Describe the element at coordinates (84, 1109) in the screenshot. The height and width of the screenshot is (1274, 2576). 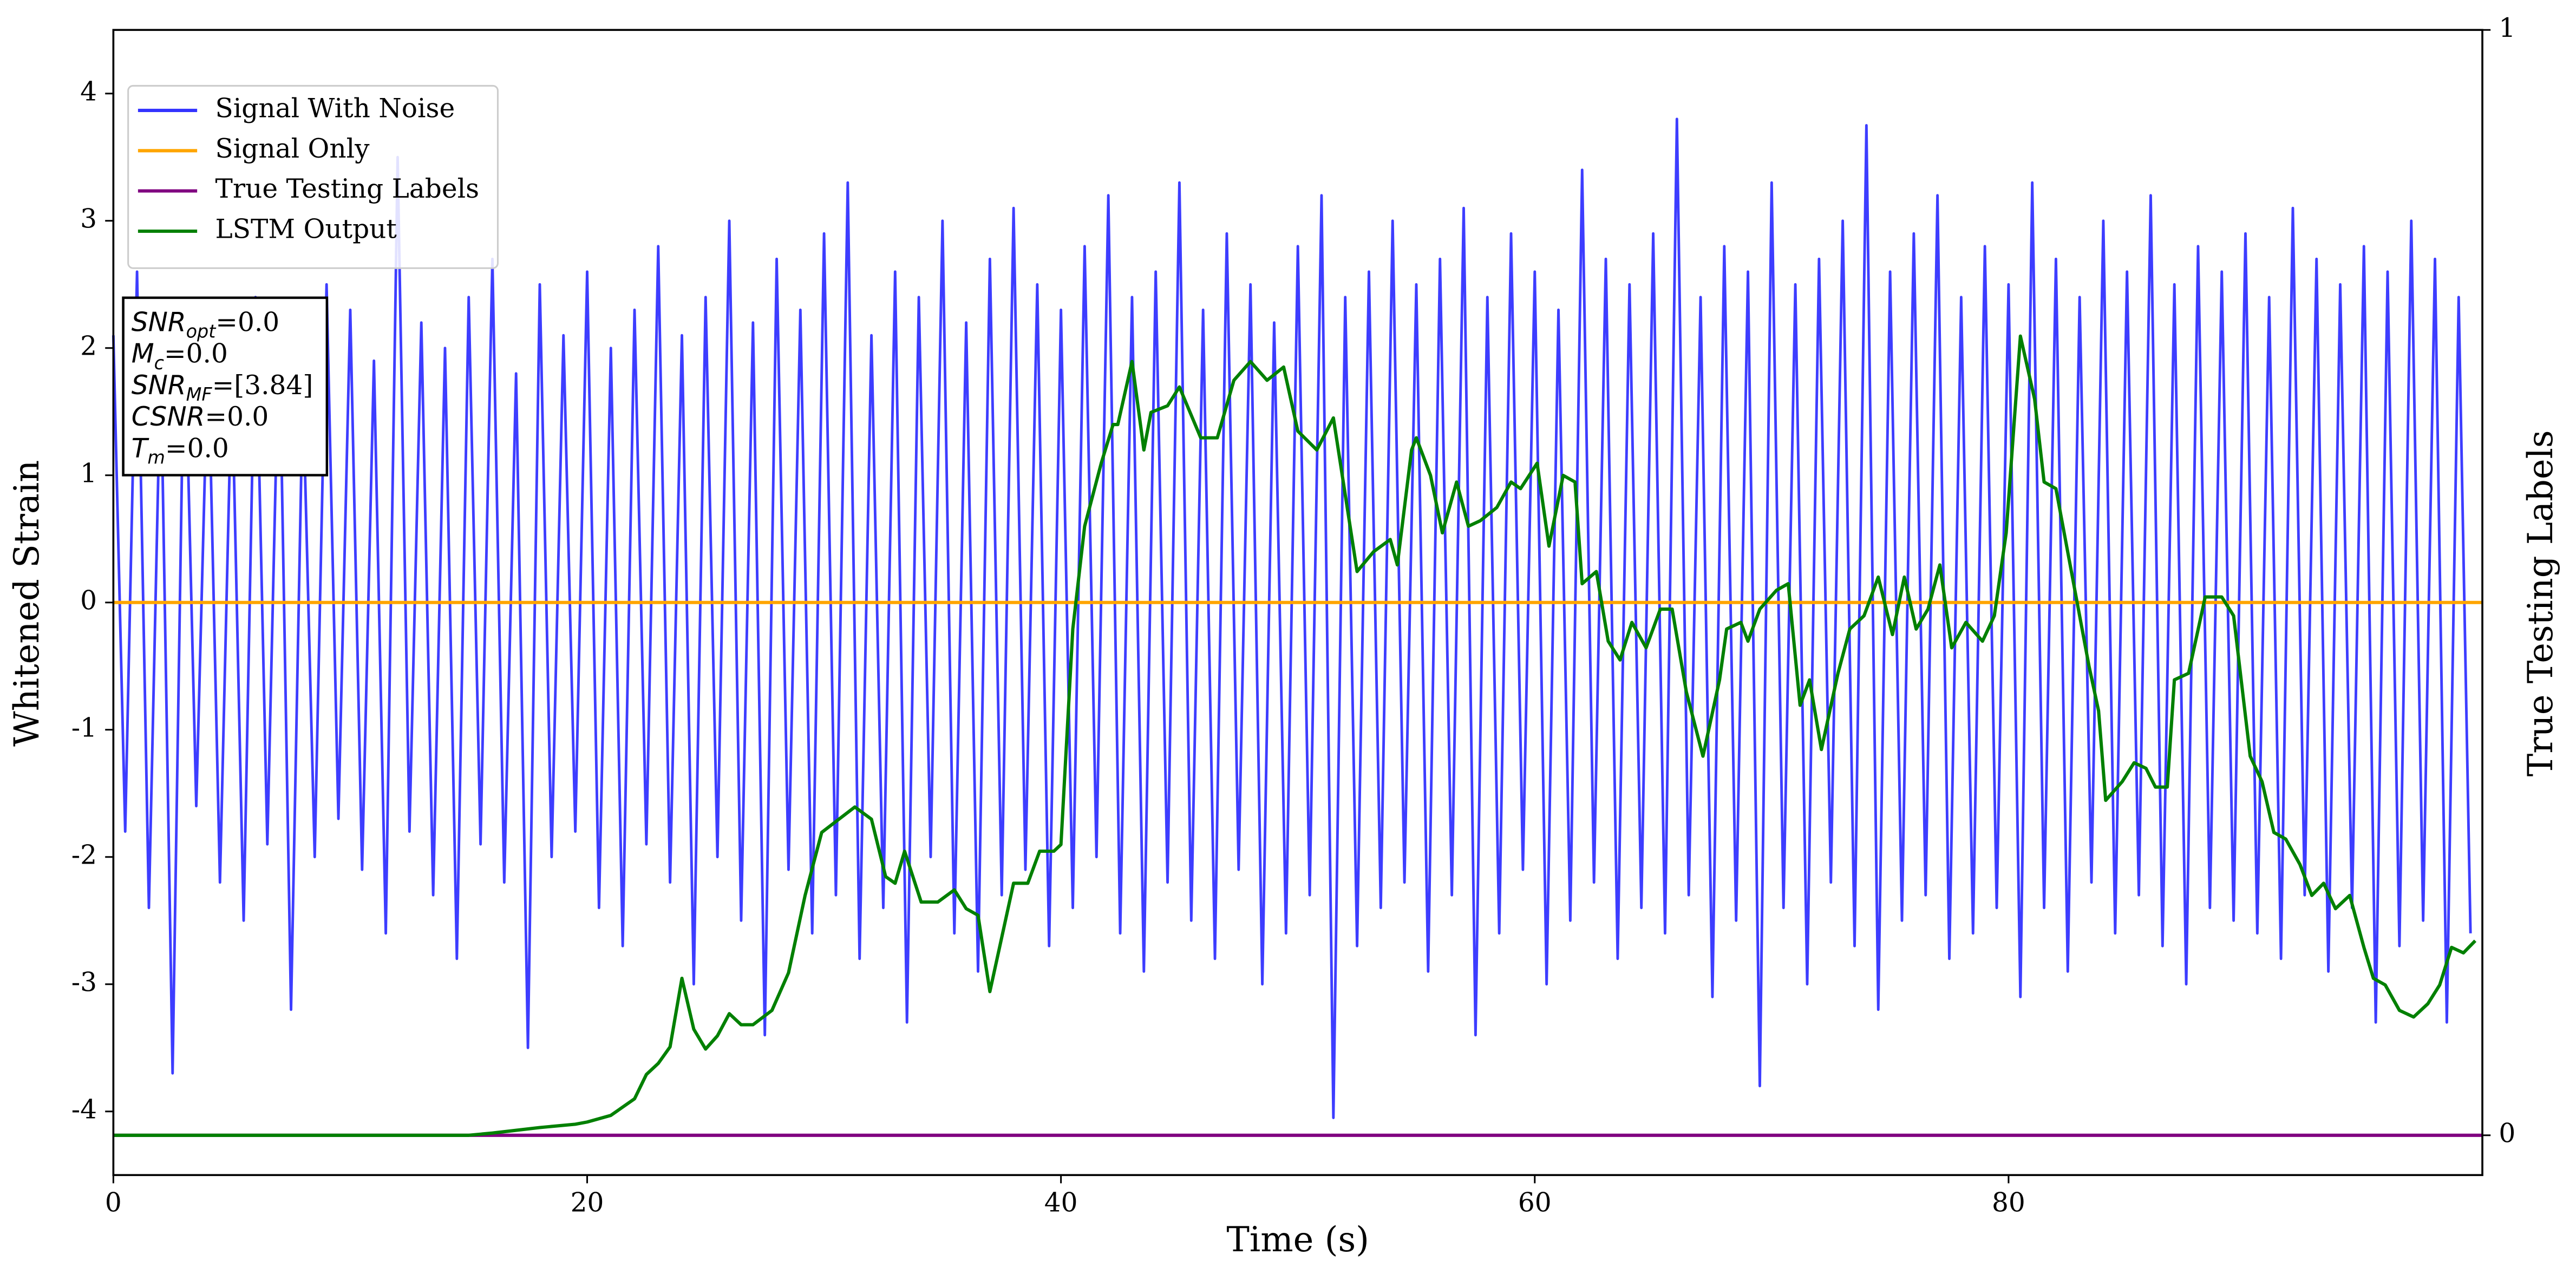
I see `y-tick-label: -4` at that location.